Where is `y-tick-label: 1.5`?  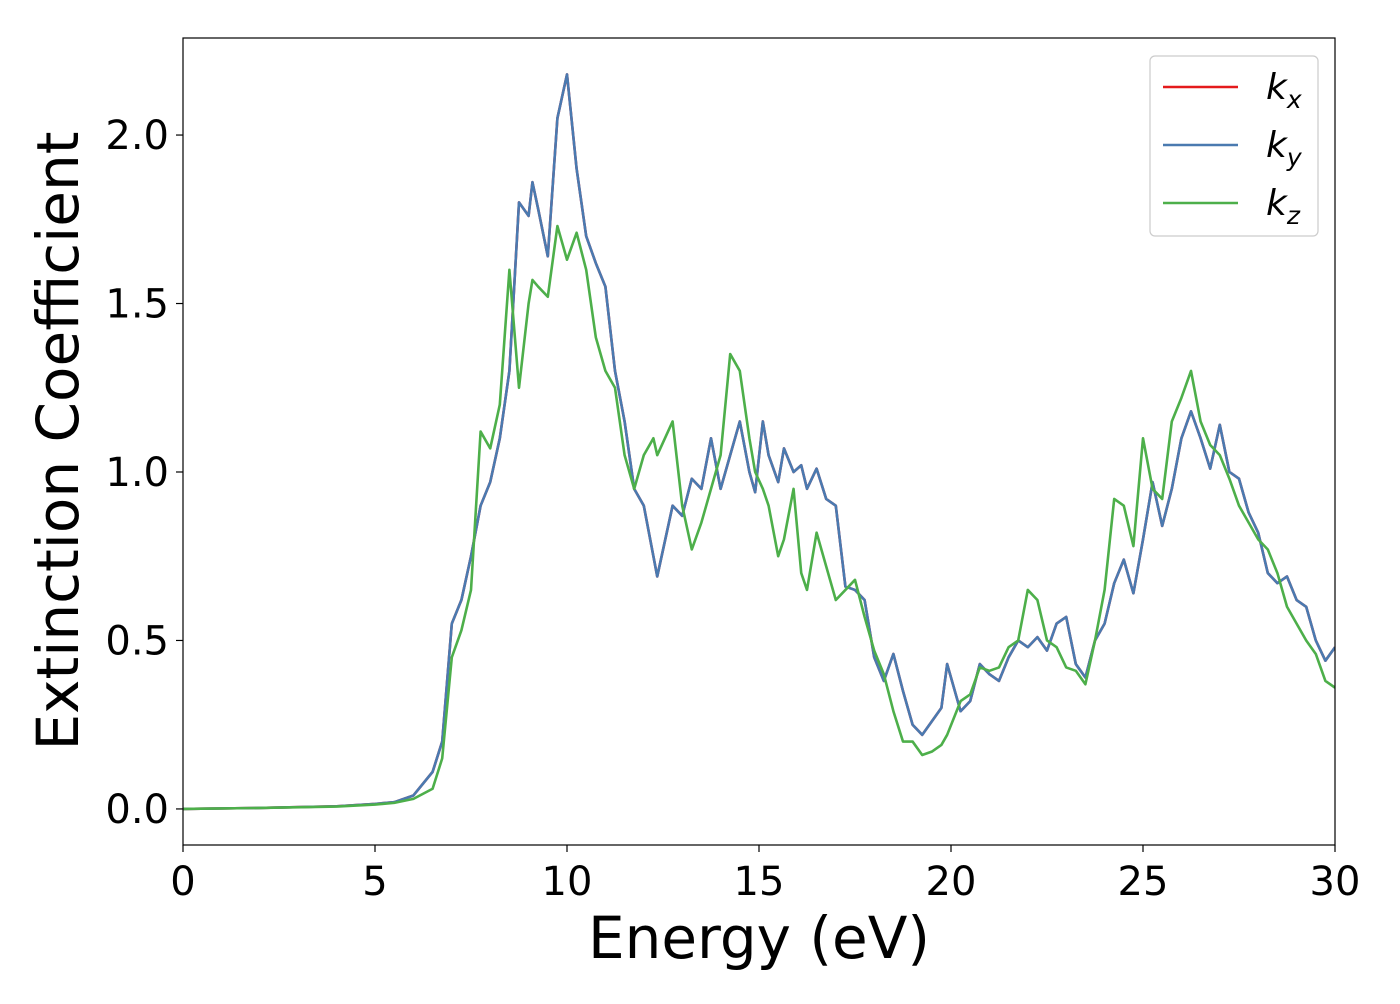 y-tick-label: 1.5 is located at coordinates (137, 305).